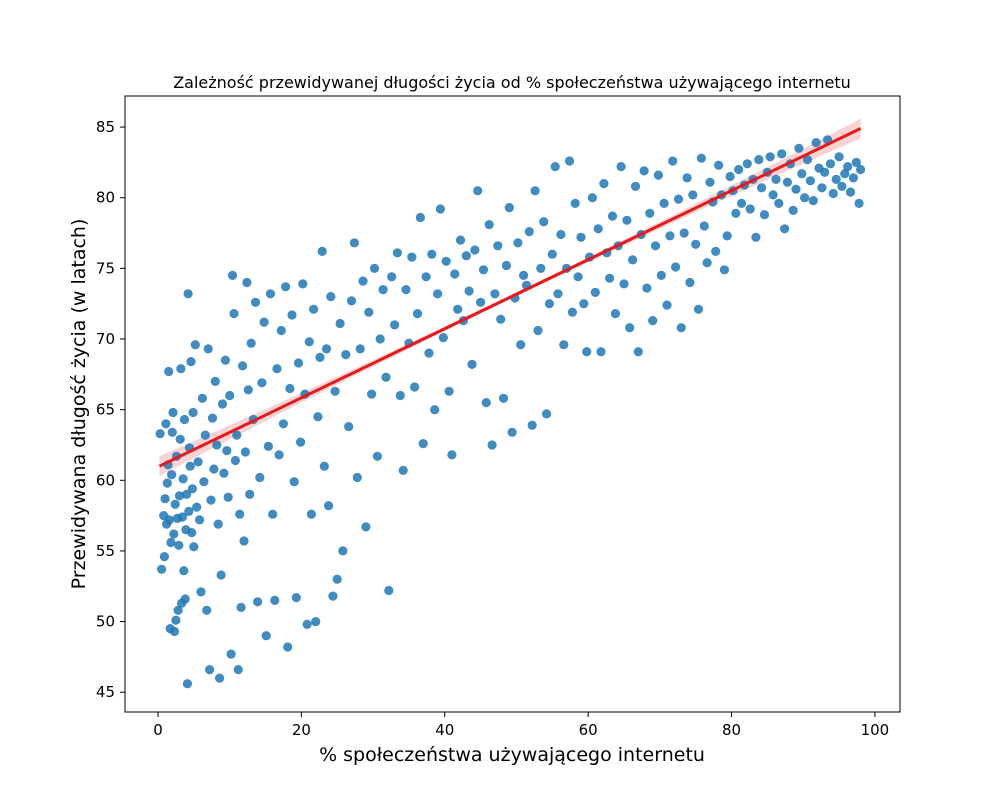  I want to click on y-tick-label: 45, so click(105, 692).